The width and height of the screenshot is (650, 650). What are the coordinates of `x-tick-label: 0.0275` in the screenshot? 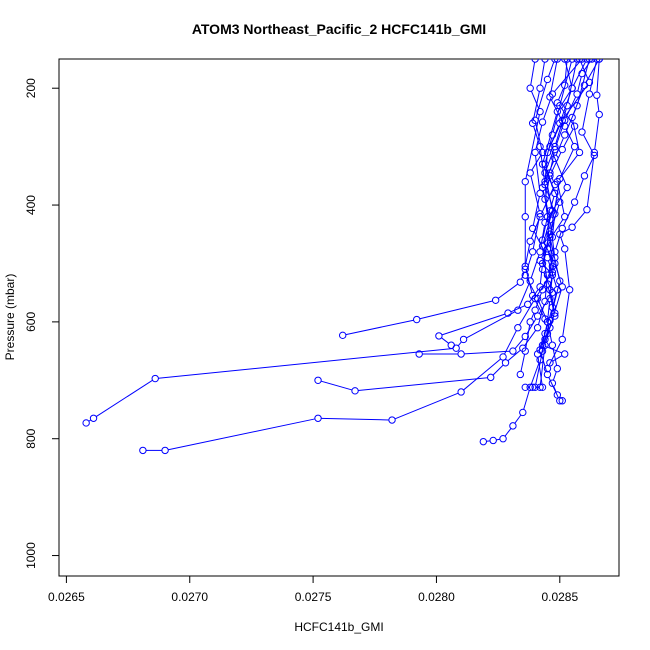 It's located at (313, 597).